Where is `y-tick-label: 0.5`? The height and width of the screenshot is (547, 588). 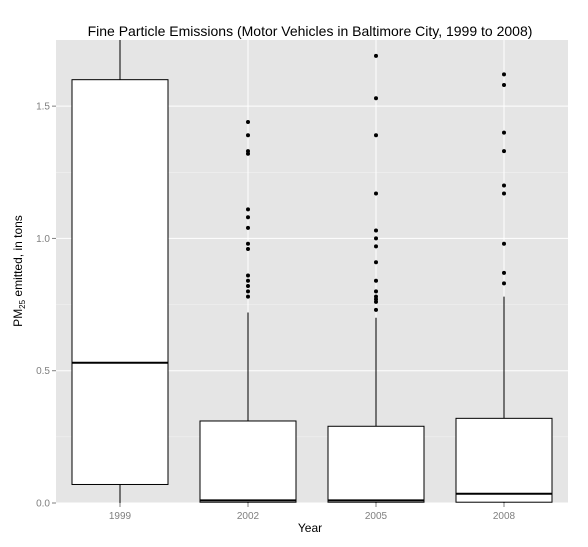
y-tick-label: 0.5 is located at coordinates (43, 371).